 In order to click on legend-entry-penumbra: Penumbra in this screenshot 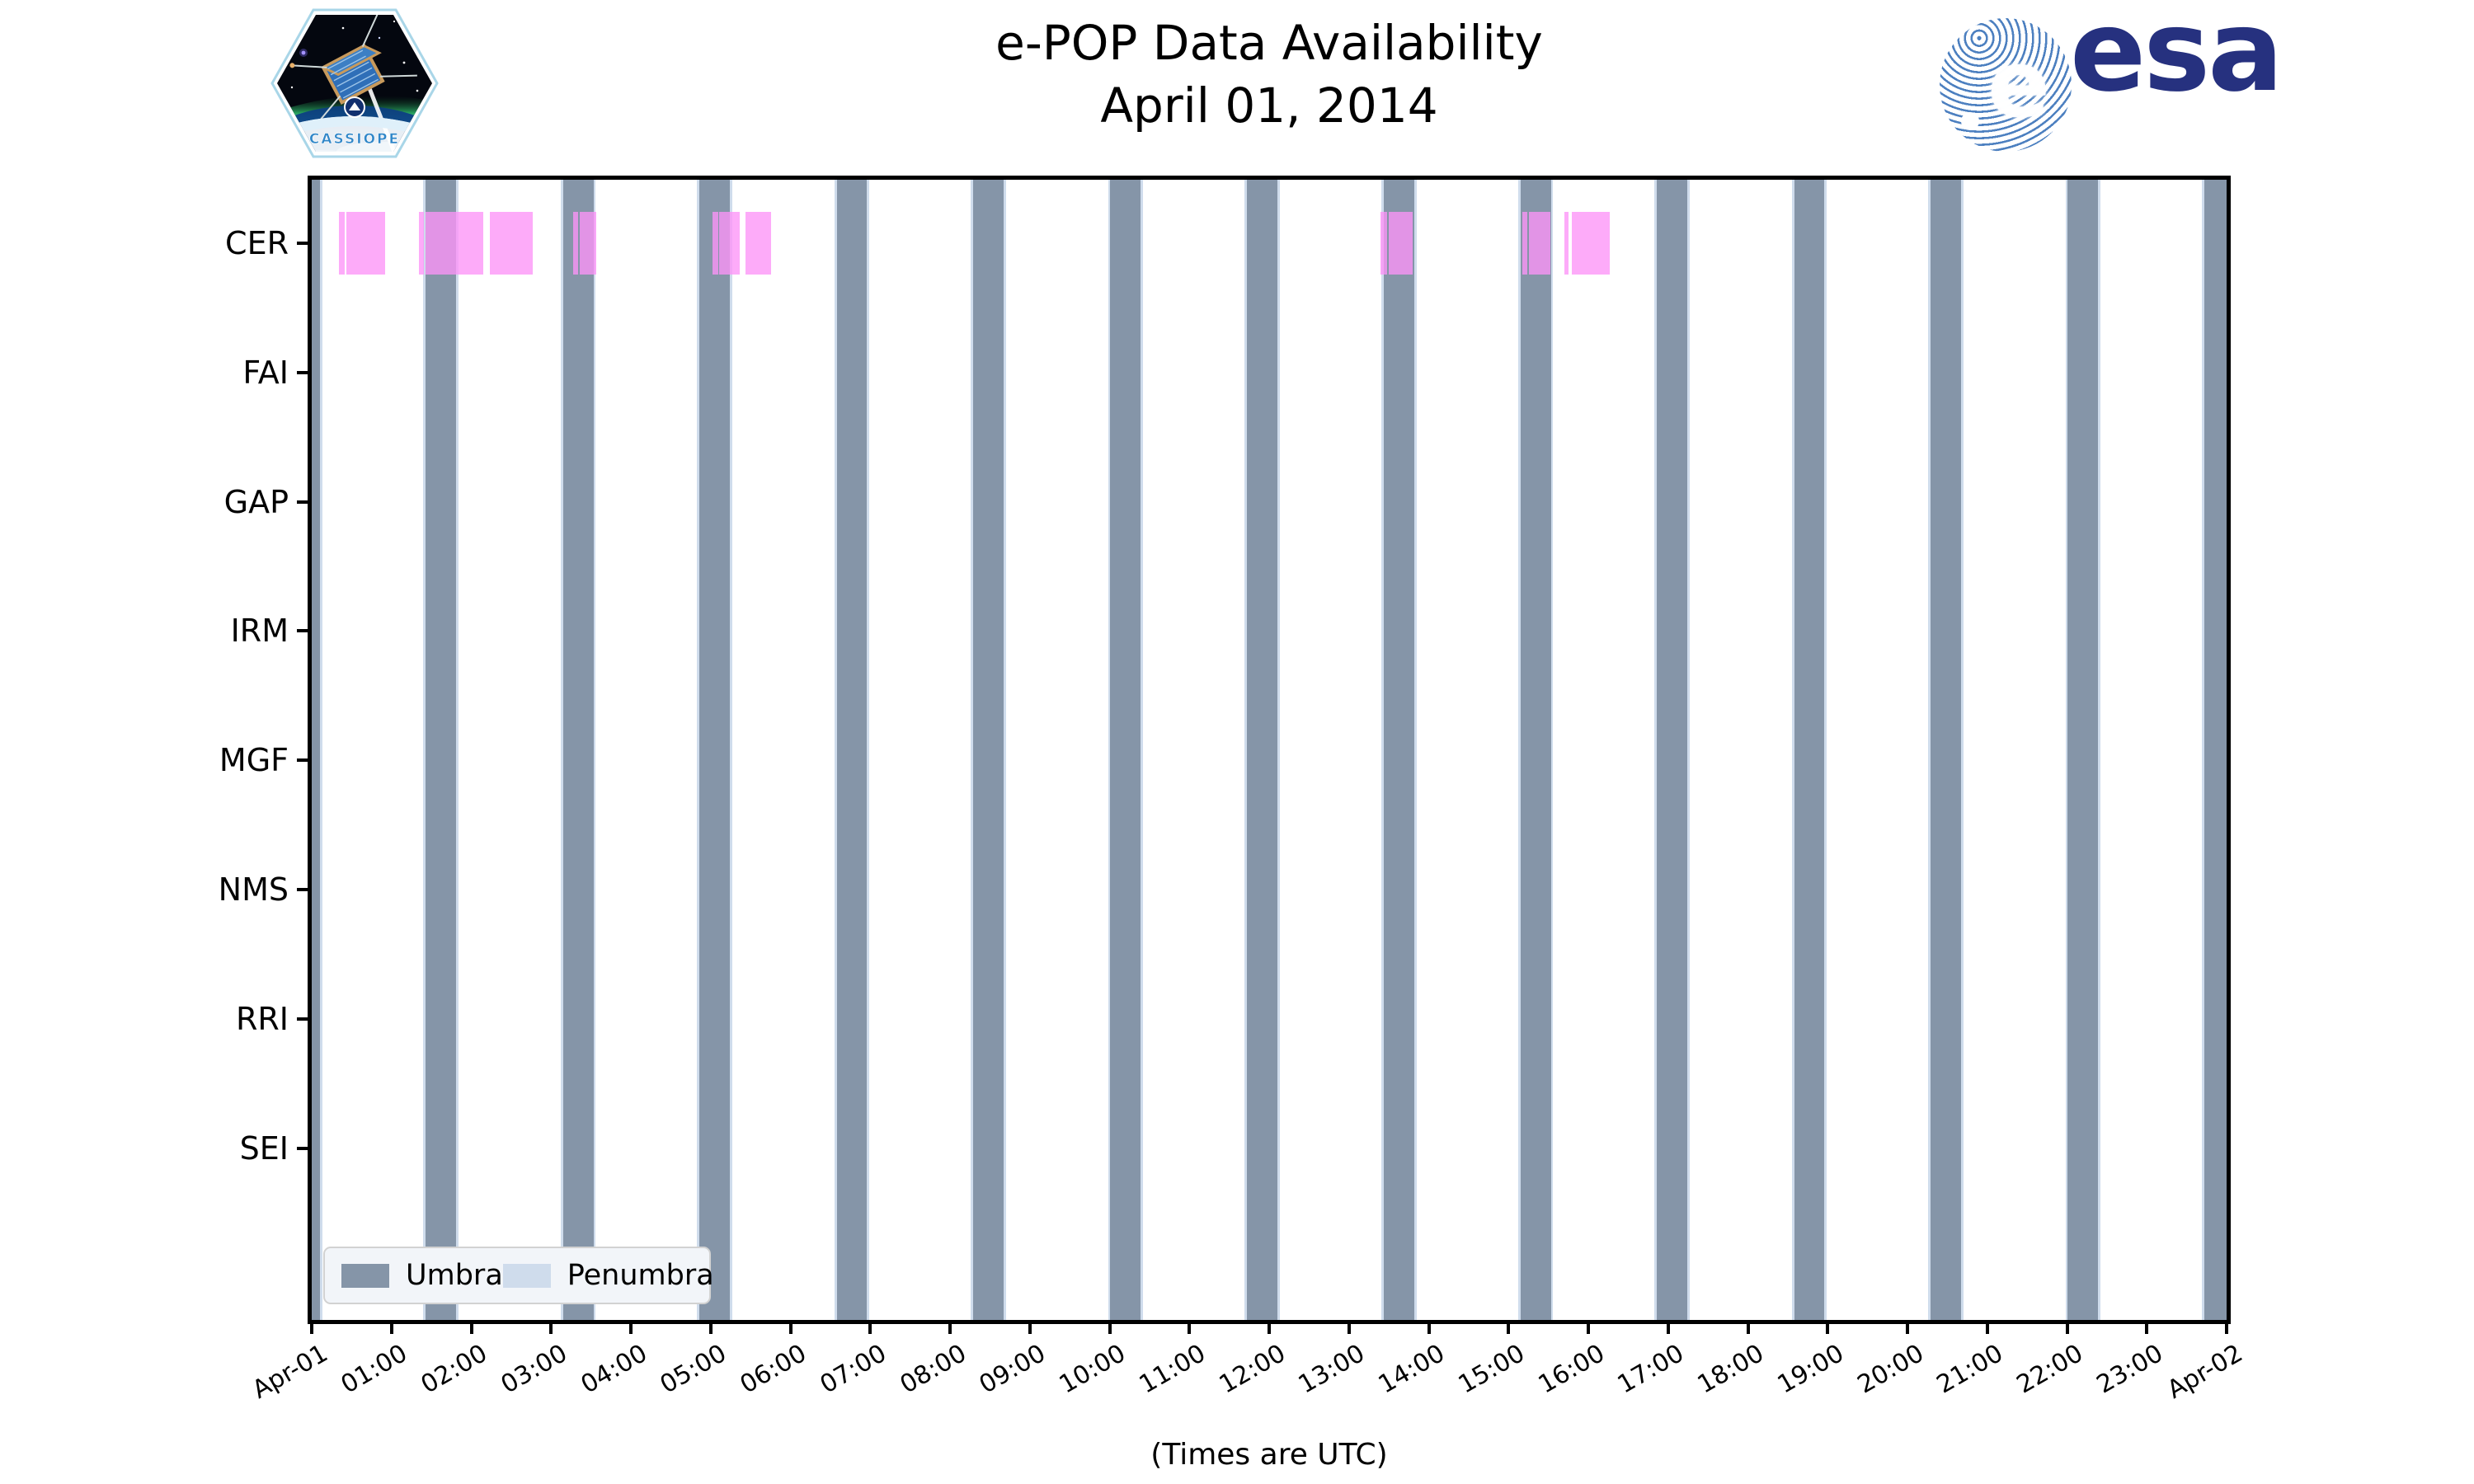, I will do `click(608, 1275)`.